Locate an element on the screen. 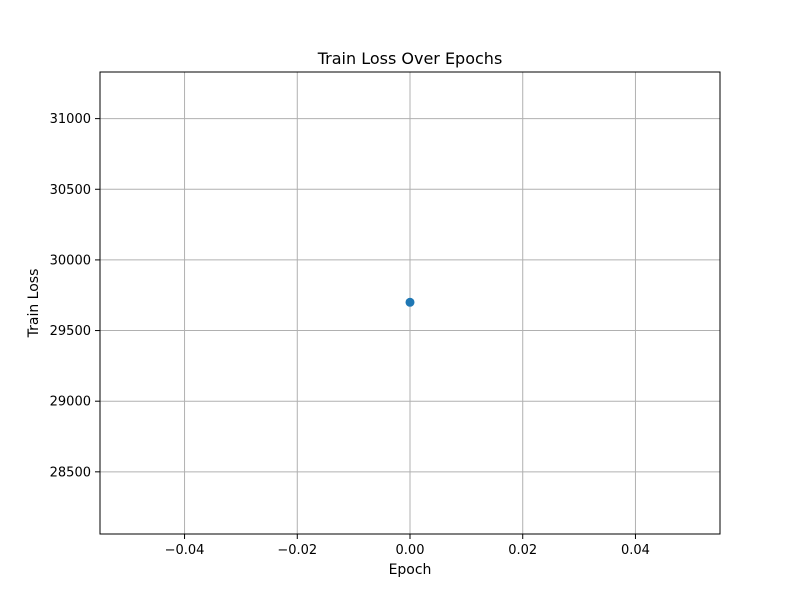 This screenshot has width=800, height=600. x-tick-label: −0.02 is located at coordinates (297, 550).